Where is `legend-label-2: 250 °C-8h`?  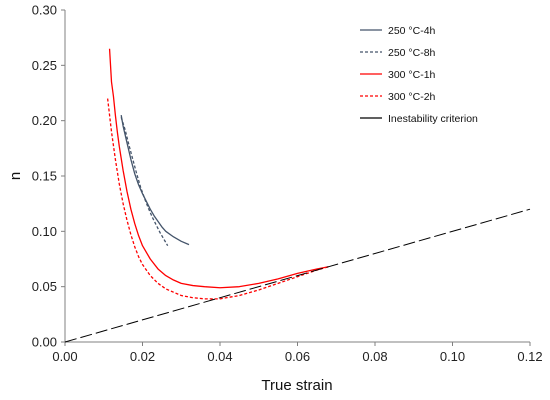
legend-label-2: 250 °C-8h is located at coordinates (412, 53).